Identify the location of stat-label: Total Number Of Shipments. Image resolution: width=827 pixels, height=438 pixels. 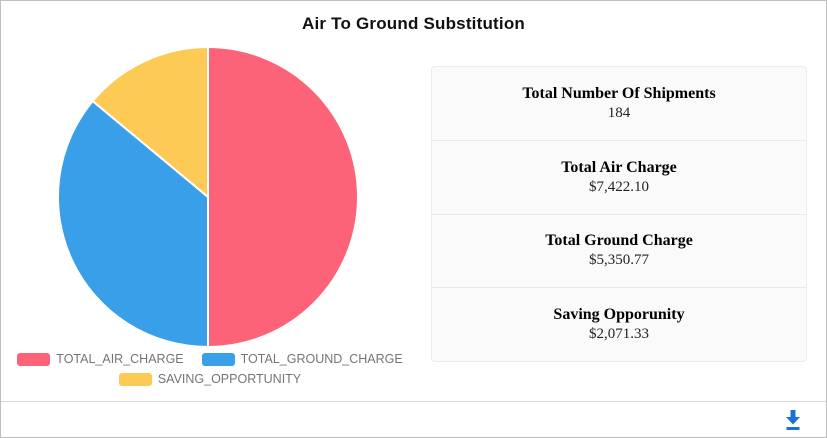
(619, 93).